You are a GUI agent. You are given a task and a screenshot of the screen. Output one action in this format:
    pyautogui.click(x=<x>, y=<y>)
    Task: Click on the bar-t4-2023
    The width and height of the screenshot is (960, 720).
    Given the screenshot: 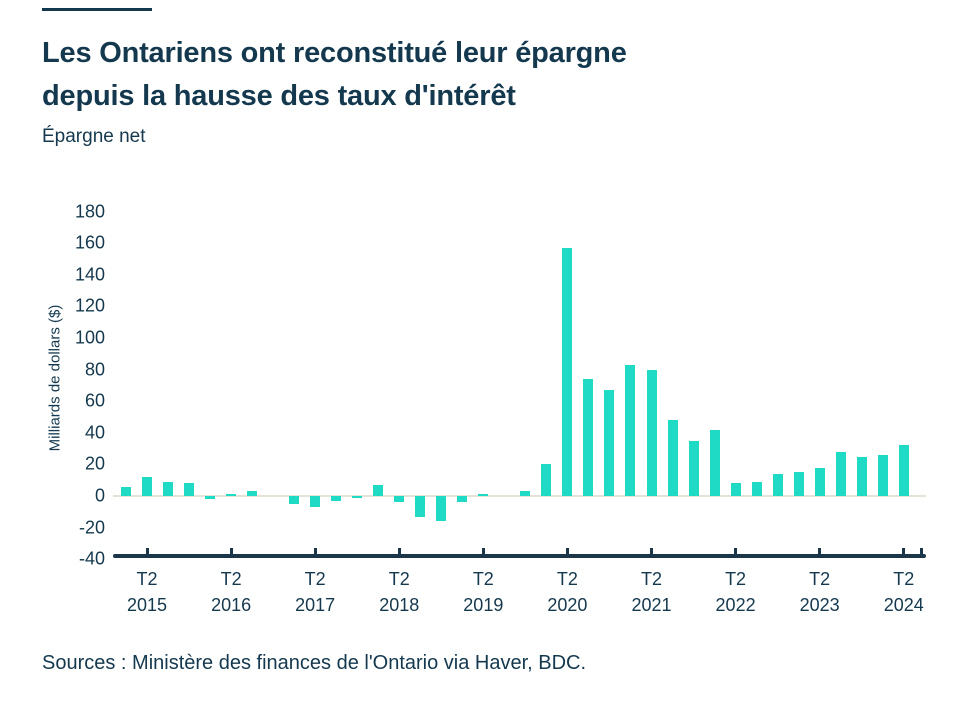 What is the action you would take?
    pyautogui.click(x=861, y=476)
    